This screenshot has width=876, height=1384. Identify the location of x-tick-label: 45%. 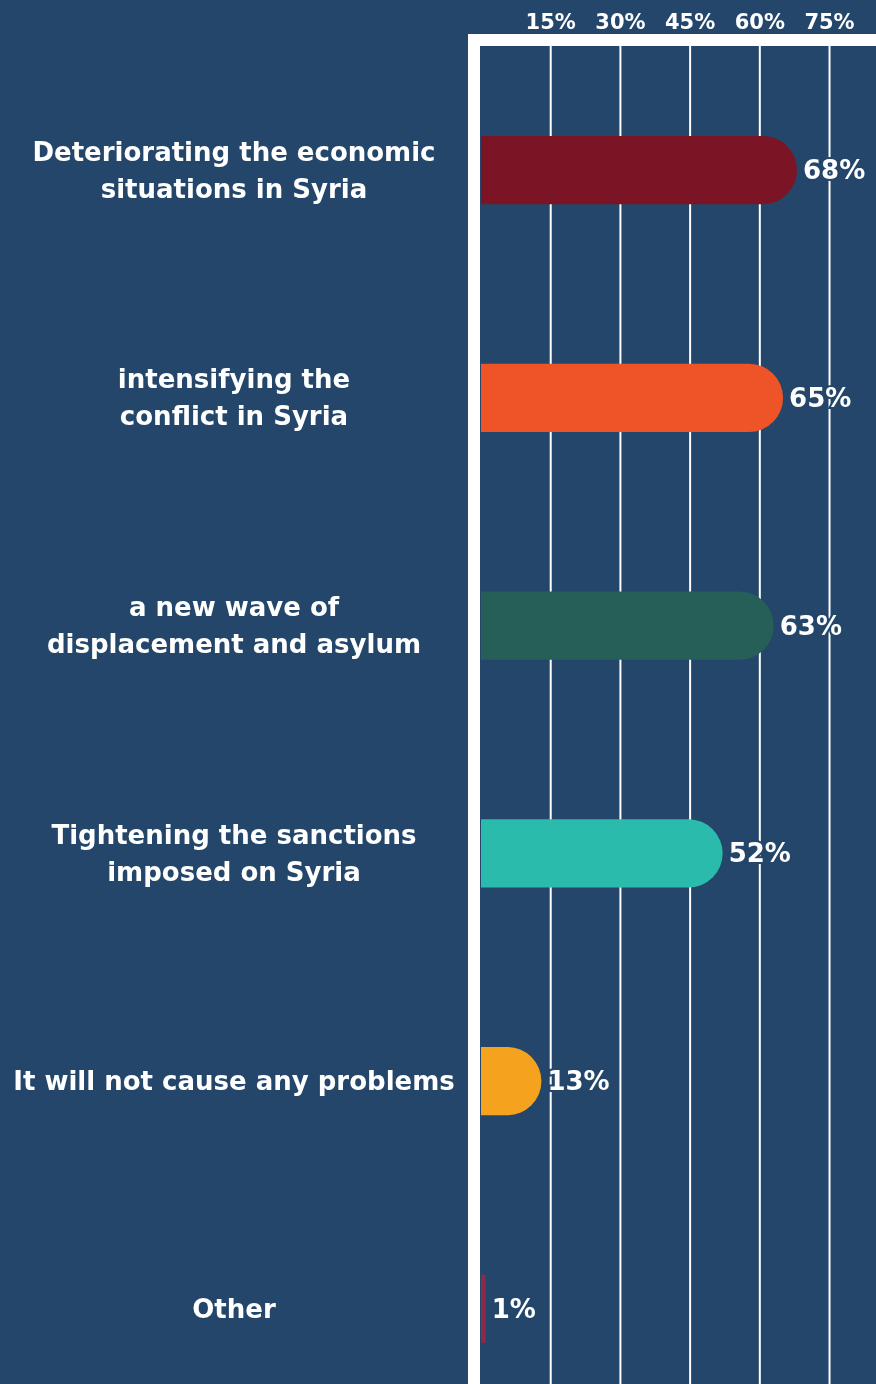
(690, 22).